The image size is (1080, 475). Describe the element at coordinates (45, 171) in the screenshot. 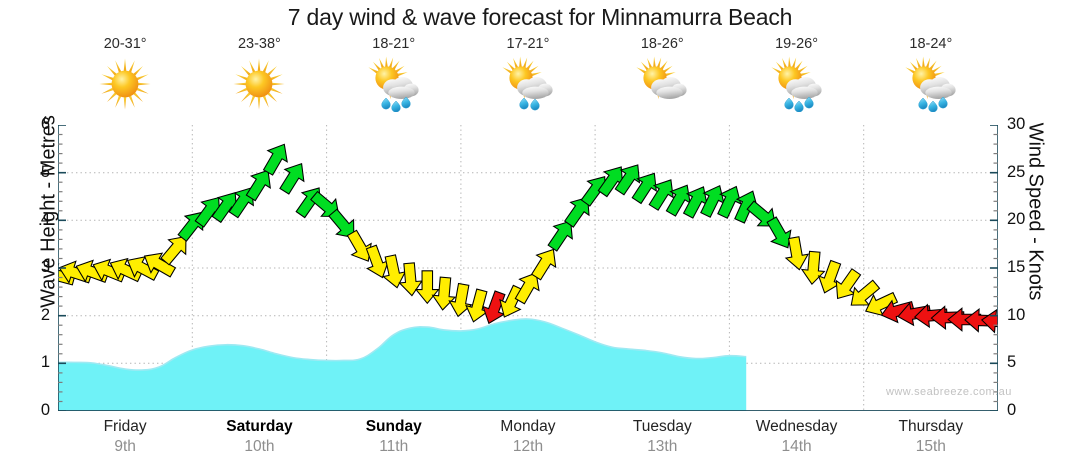

I see `left-axis-tick-label: 5` at that location.